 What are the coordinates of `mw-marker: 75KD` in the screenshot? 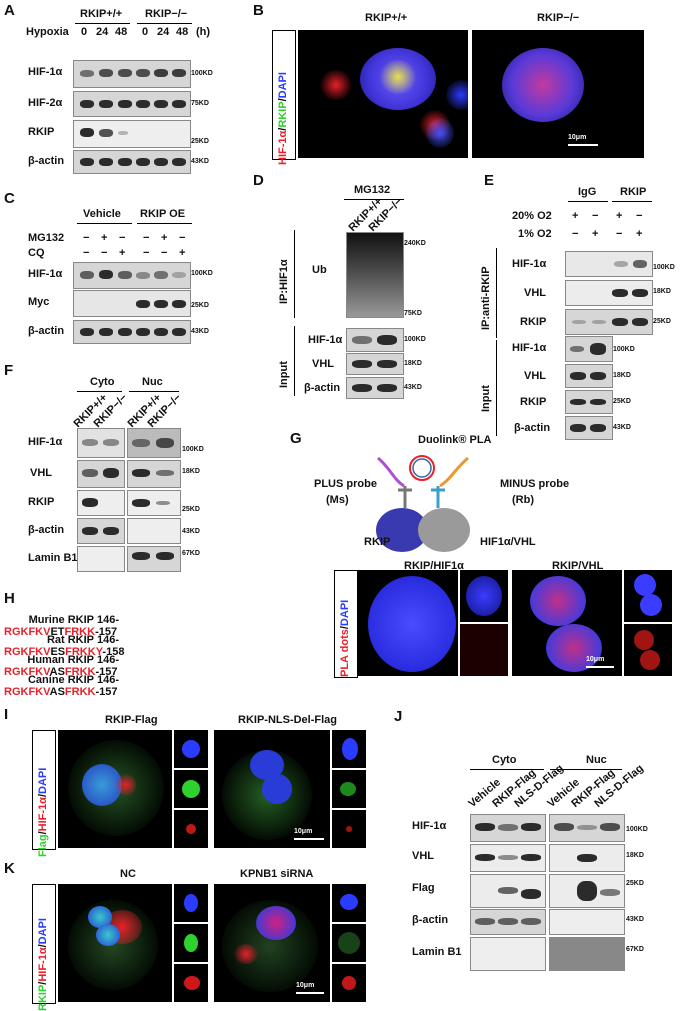 It's located at (200, 103).